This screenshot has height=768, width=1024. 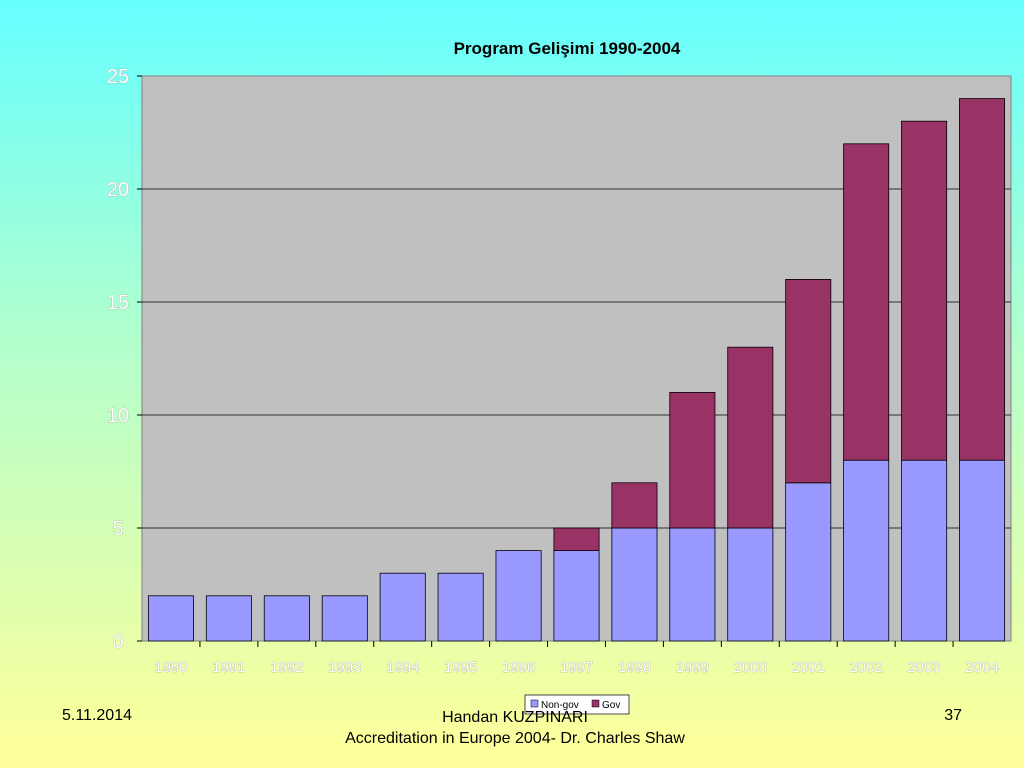 I want to click on bar-non-gov-1999, so click(x=692, y=584).